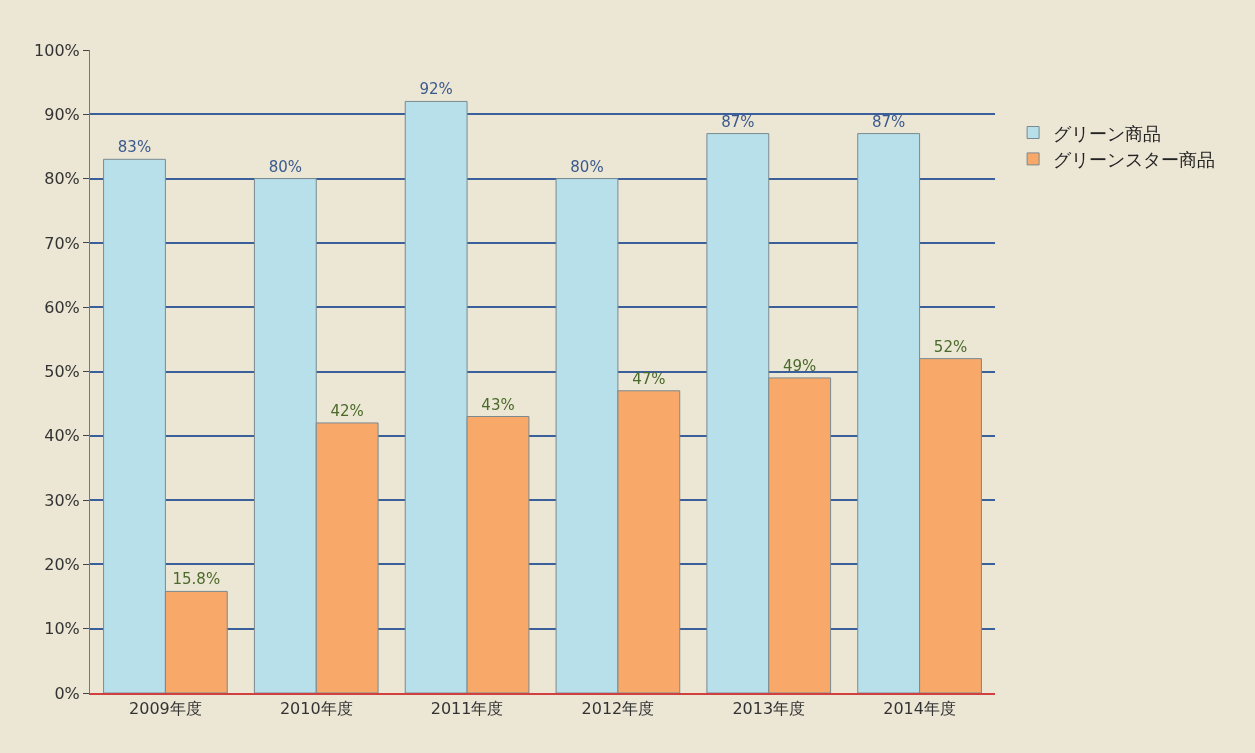 This screenshot has width=1255, height=753. Describe the element at coordinates (62, 307) in the screenshot. I see `y-tick-label: 60%` at that location.